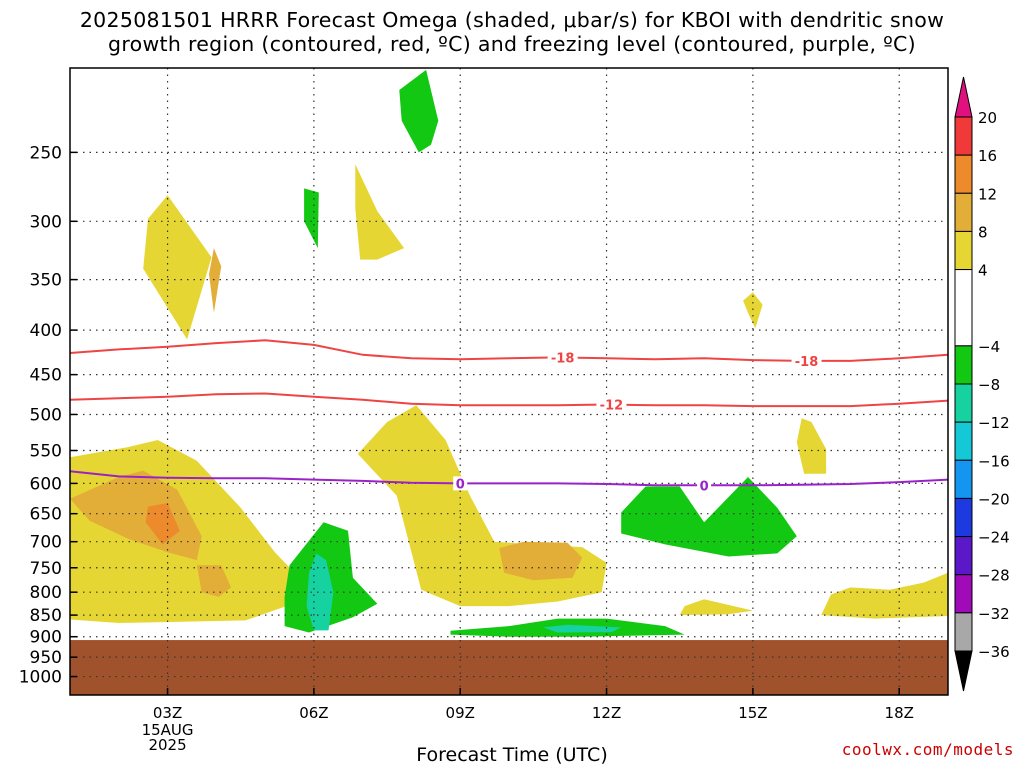 The image size is (1024, 768). What do you see at coordinates (46, 543) in the screenshot?
I see `y-tick-label: 700` at bounding box center [46, 543].